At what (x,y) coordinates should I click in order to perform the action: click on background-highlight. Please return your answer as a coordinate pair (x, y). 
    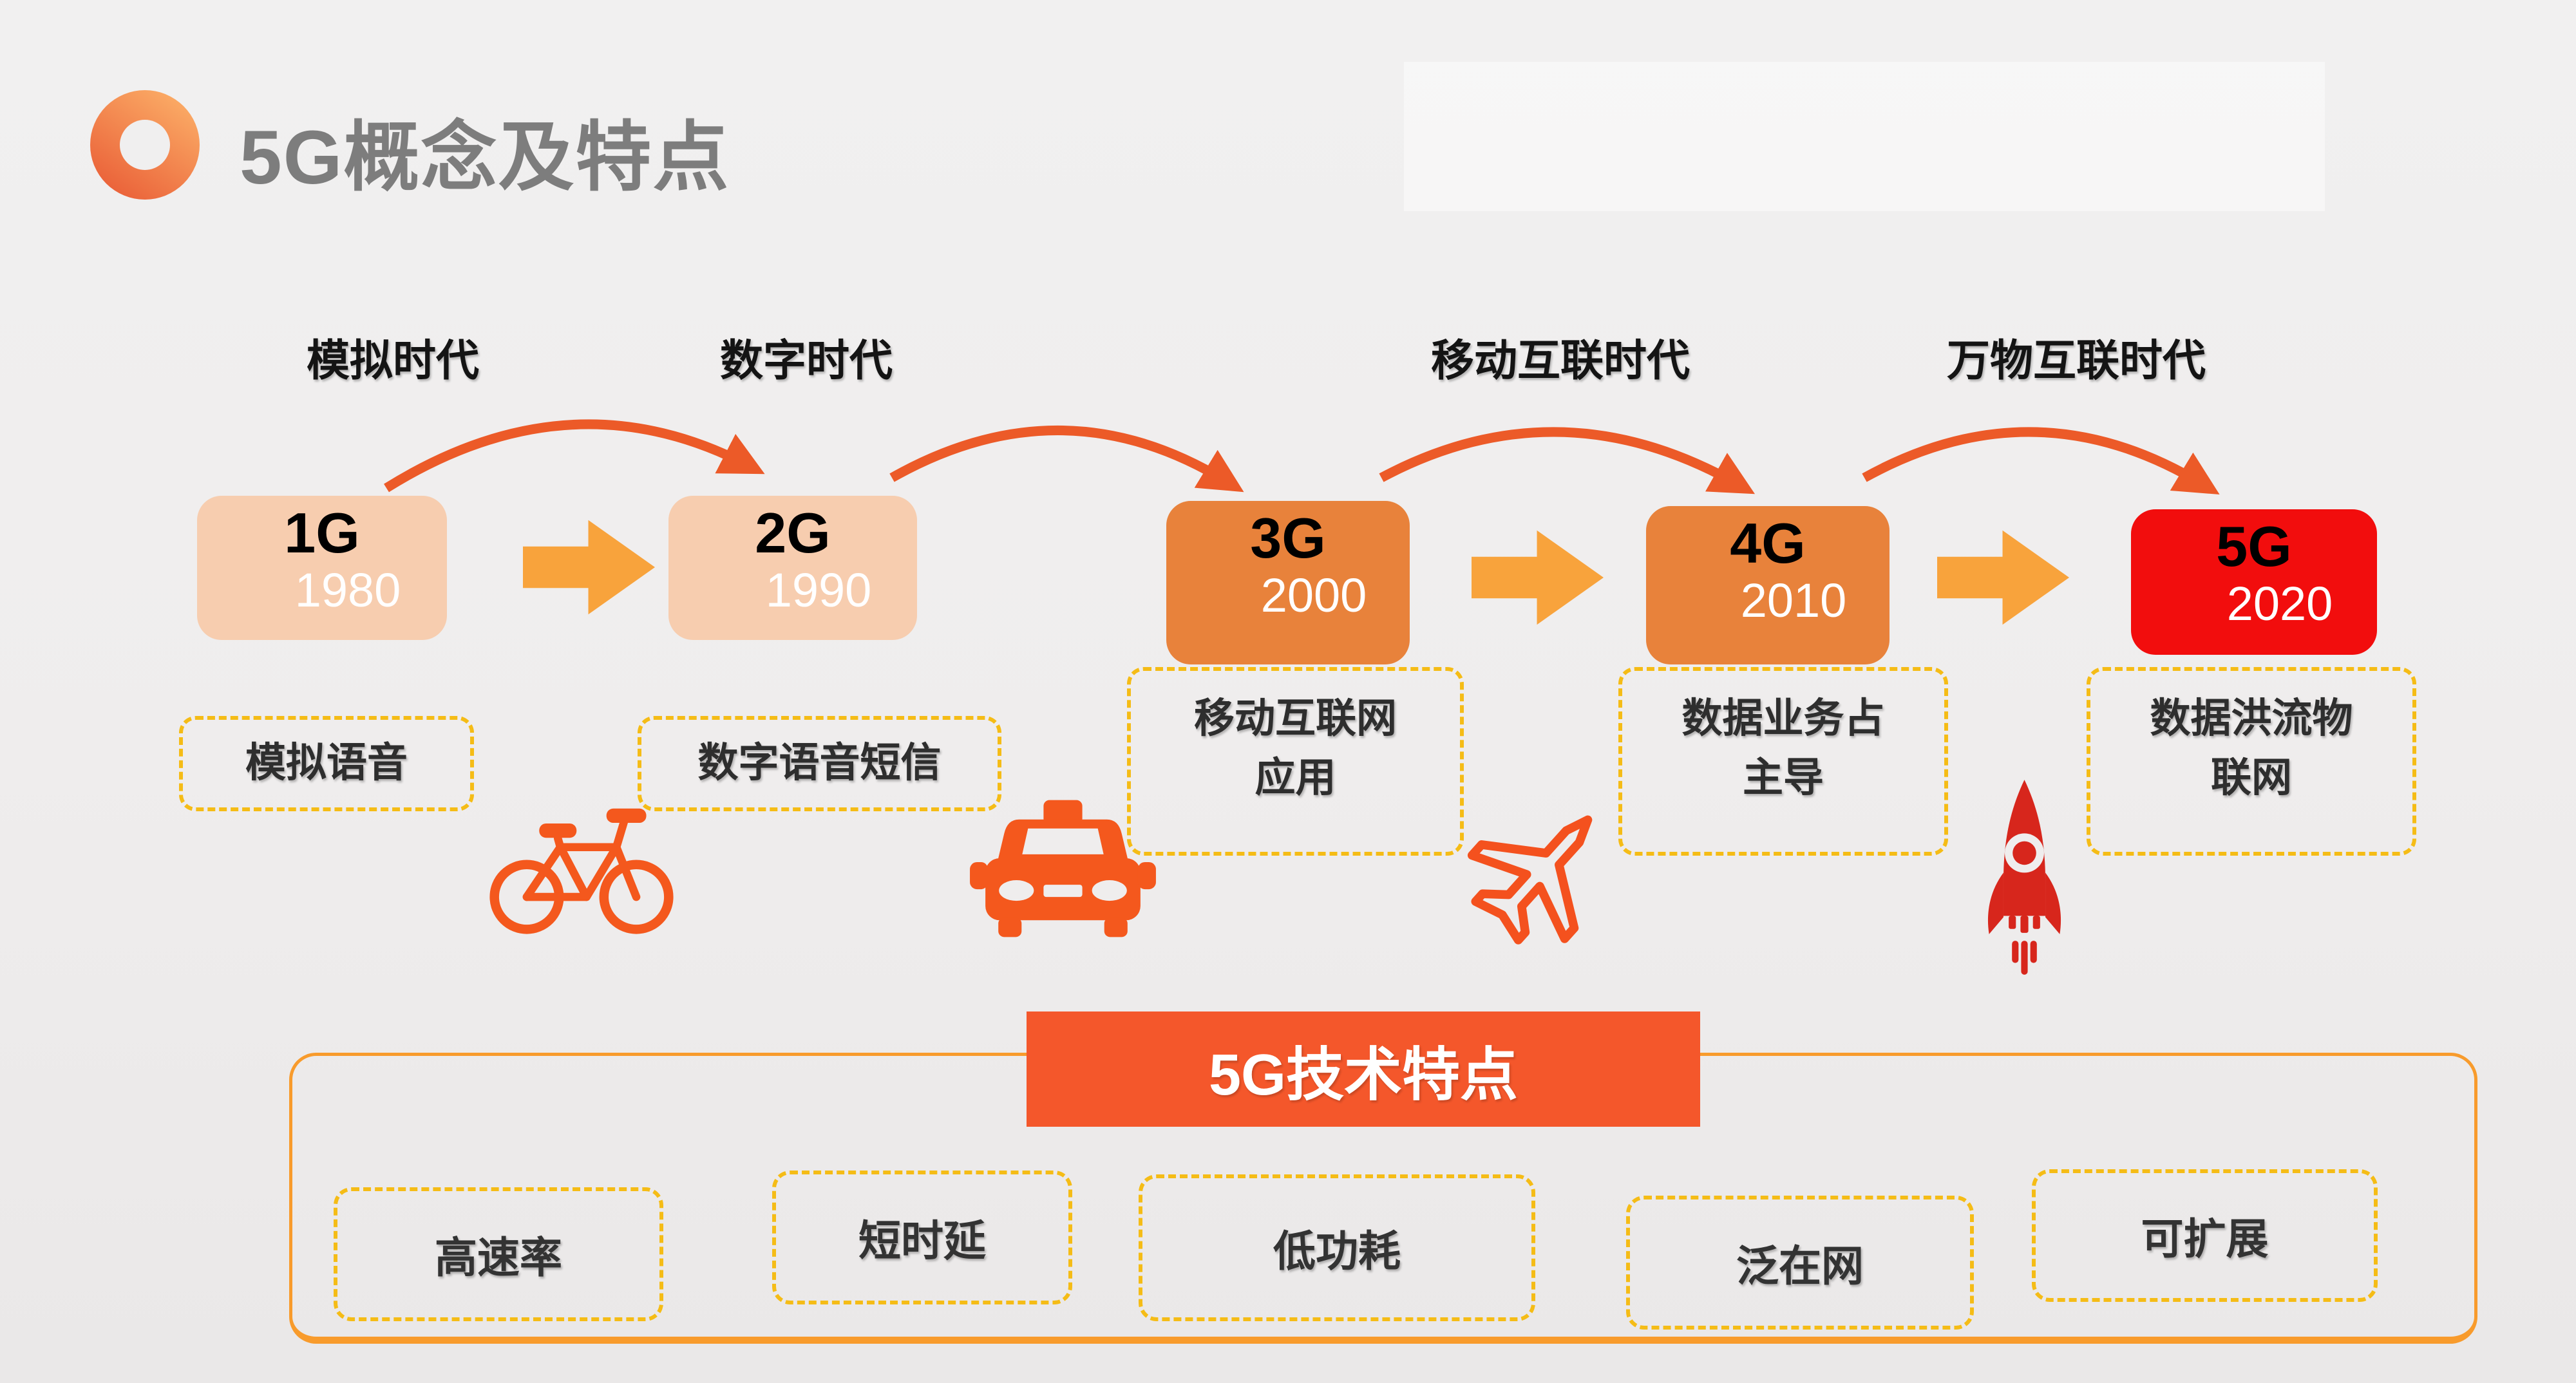
    Looking at the image, I should click on (1865, 136).